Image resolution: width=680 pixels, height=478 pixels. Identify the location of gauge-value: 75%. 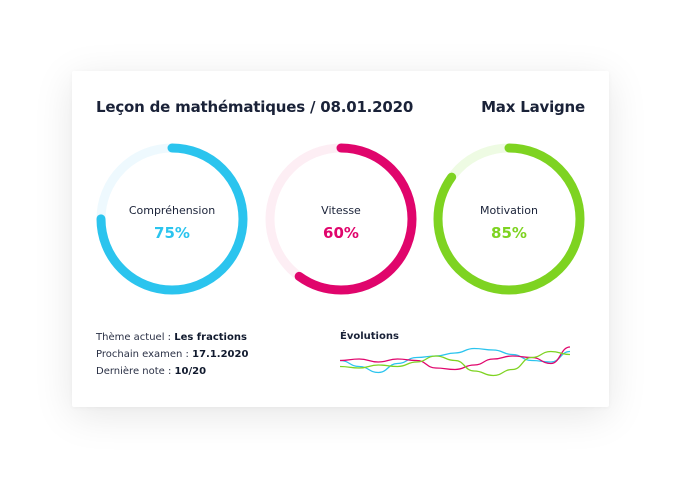
(172, 233).